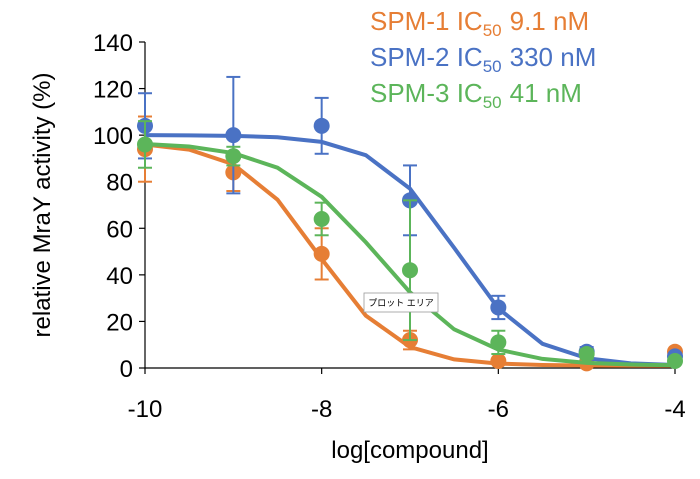 This screenshot has height=479, width=700. What do you see at coordinates (113, 136) in the screenshot?
I see `y-tick-label: 100` at bounding box center [113, 136].